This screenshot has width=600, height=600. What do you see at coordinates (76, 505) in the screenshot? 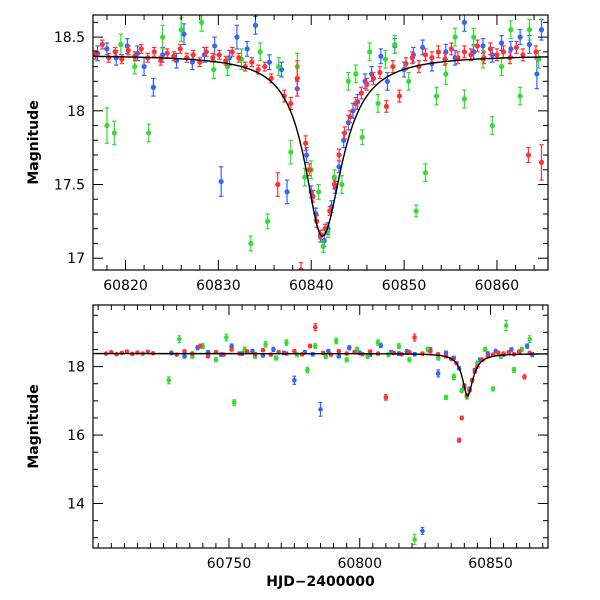
I see `y-tick-label: 14` at bounding box center [76, 505].